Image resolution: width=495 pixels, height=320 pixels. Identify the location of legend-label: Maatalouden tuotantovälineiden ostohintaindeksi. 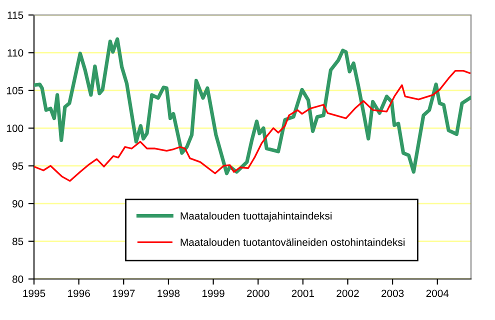
(292, 242).